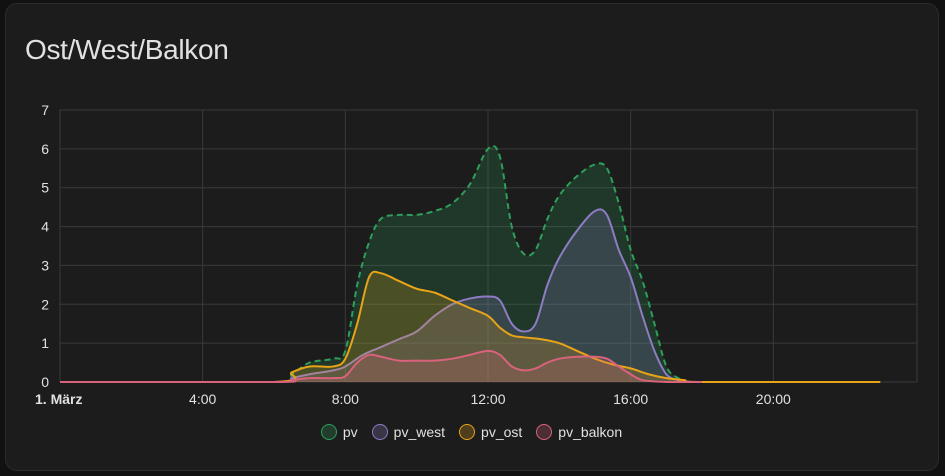 This screenshot has height=476, width=945. I want to click on chart-legend: pv pv_west pv_ost pv_balkon, so click(472, 432).